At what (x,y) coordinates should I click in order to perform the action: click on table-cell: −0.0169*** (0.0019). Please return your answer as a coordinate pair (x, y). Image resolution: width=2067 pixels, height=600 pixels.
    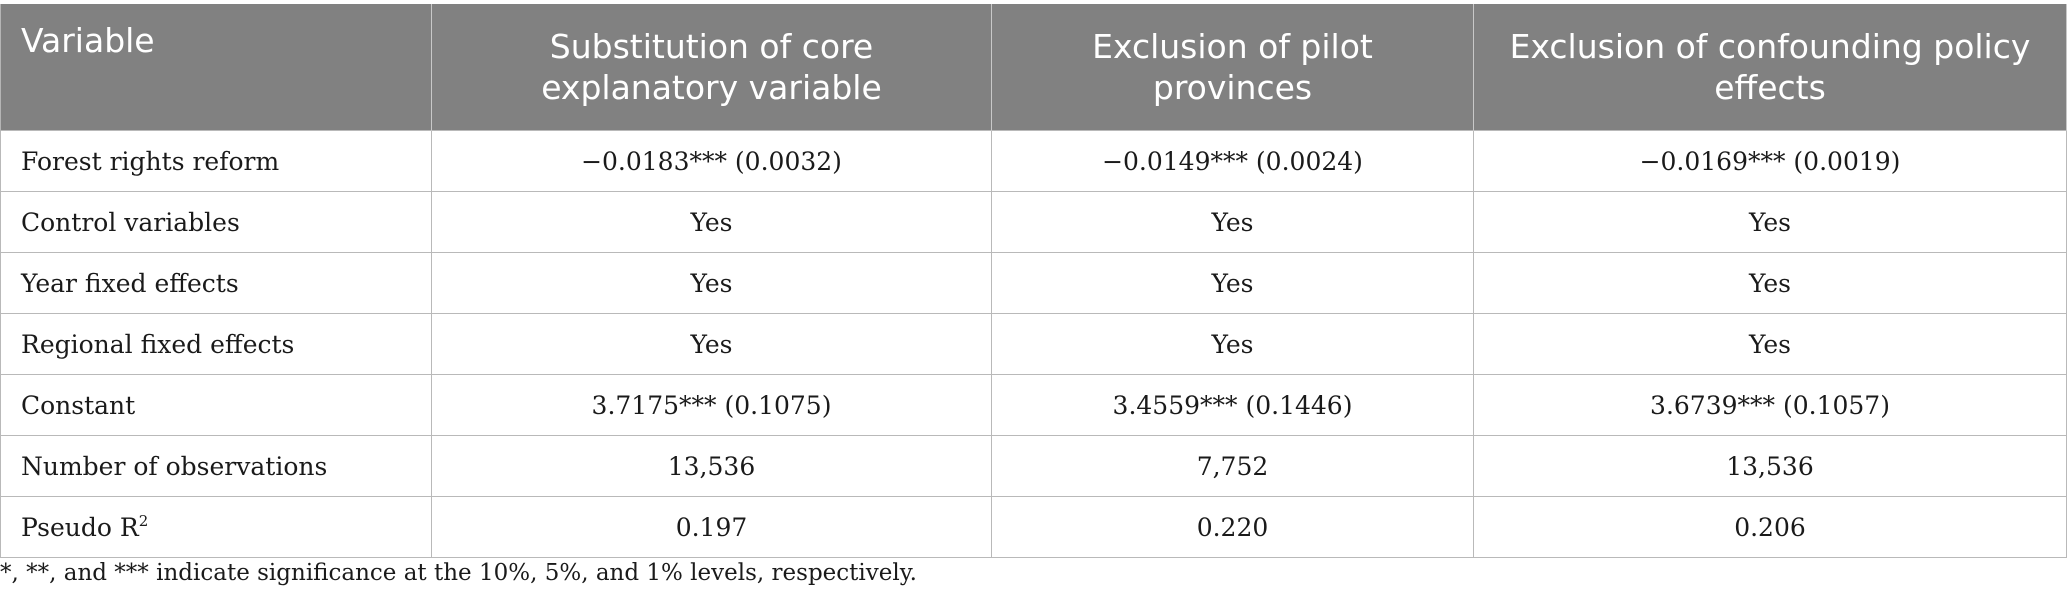
    Looking at the image, I should click on (1770, 161).